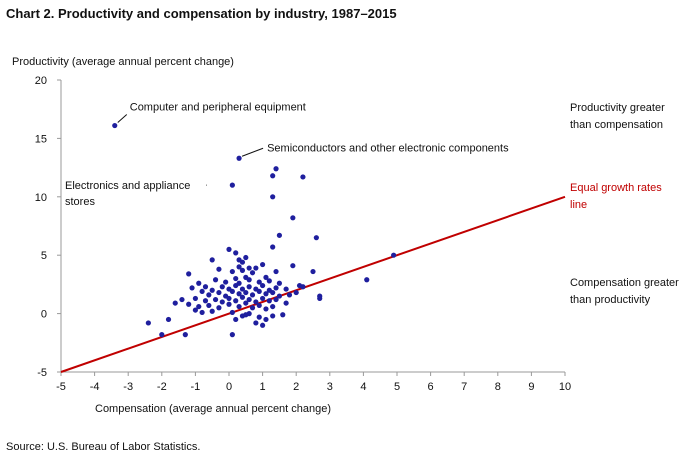  I want to click on y-tick-label: 5, so click(44, 256).